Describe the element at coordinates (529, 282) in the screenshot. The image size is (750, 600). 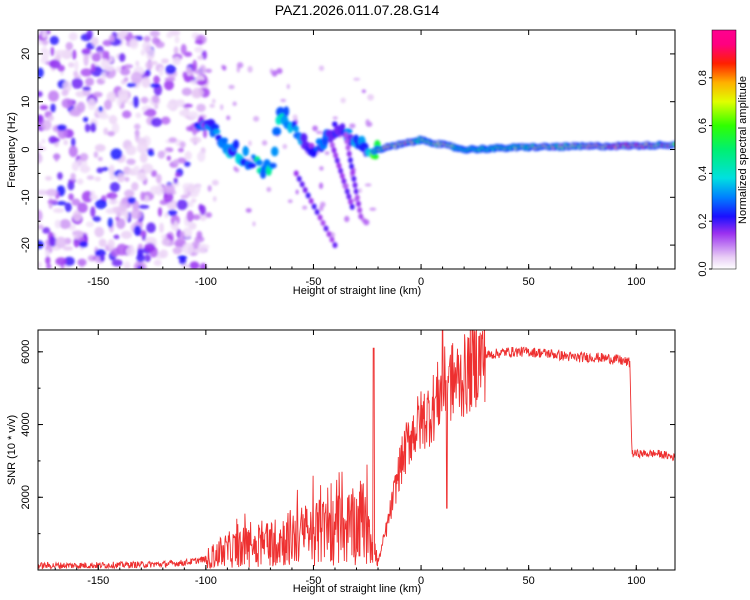
I see `spectrogram-x-tick-label: 50` at that location.